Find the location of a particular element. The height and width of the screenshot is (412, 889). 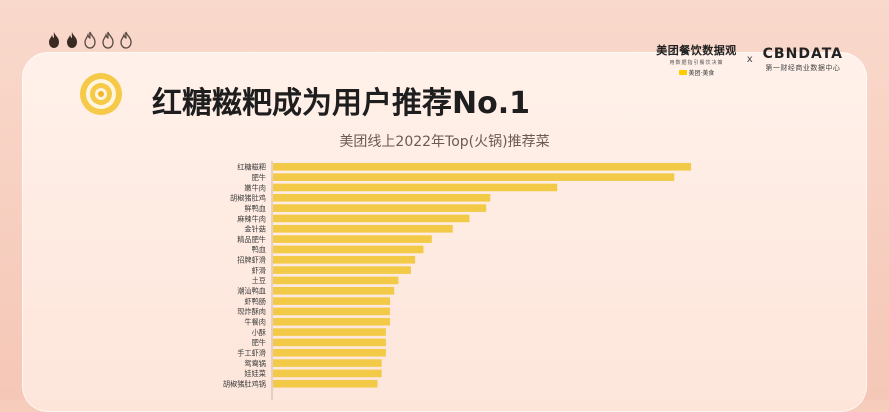

y-tick-label: 金针菇 is located at coordinates (255, 229).